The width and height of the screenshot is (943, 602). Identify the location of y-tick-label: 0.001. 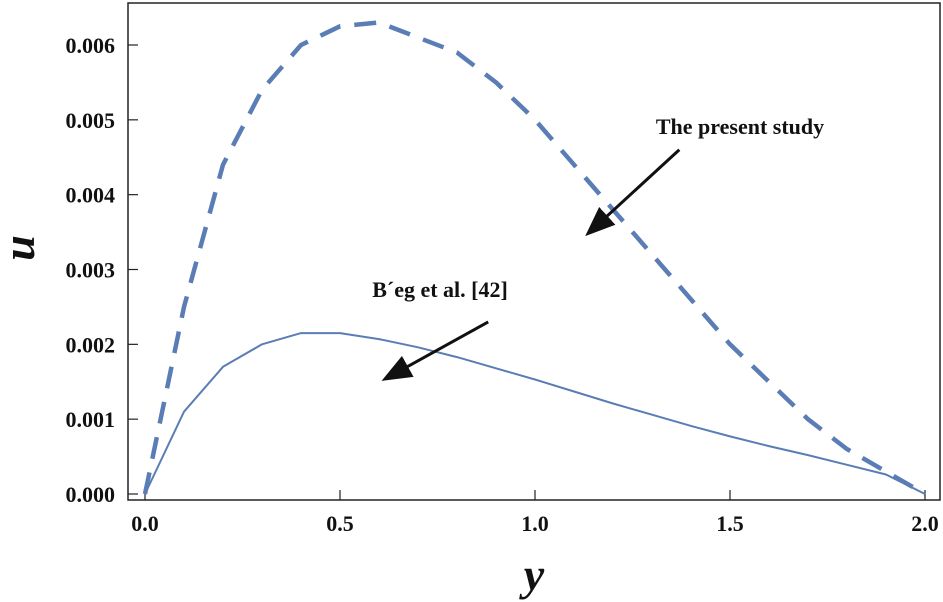
(91, 419).